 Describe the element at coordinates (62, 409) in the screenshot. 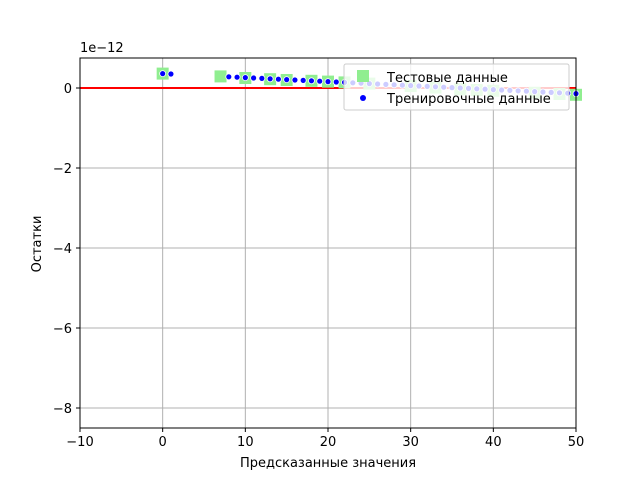

I see `y-tick-label: −8` at that location.